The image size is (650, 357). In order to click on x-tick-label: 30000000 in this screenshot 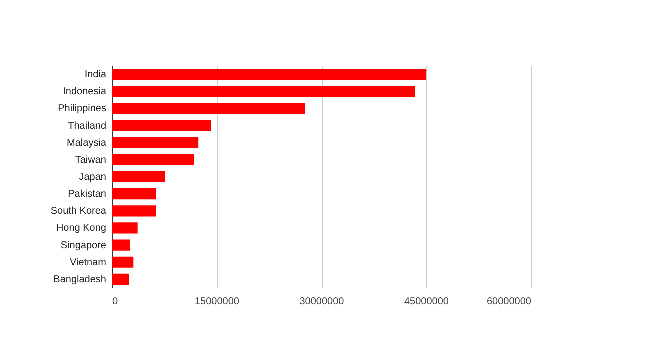, I will do `click(322, 302)`.